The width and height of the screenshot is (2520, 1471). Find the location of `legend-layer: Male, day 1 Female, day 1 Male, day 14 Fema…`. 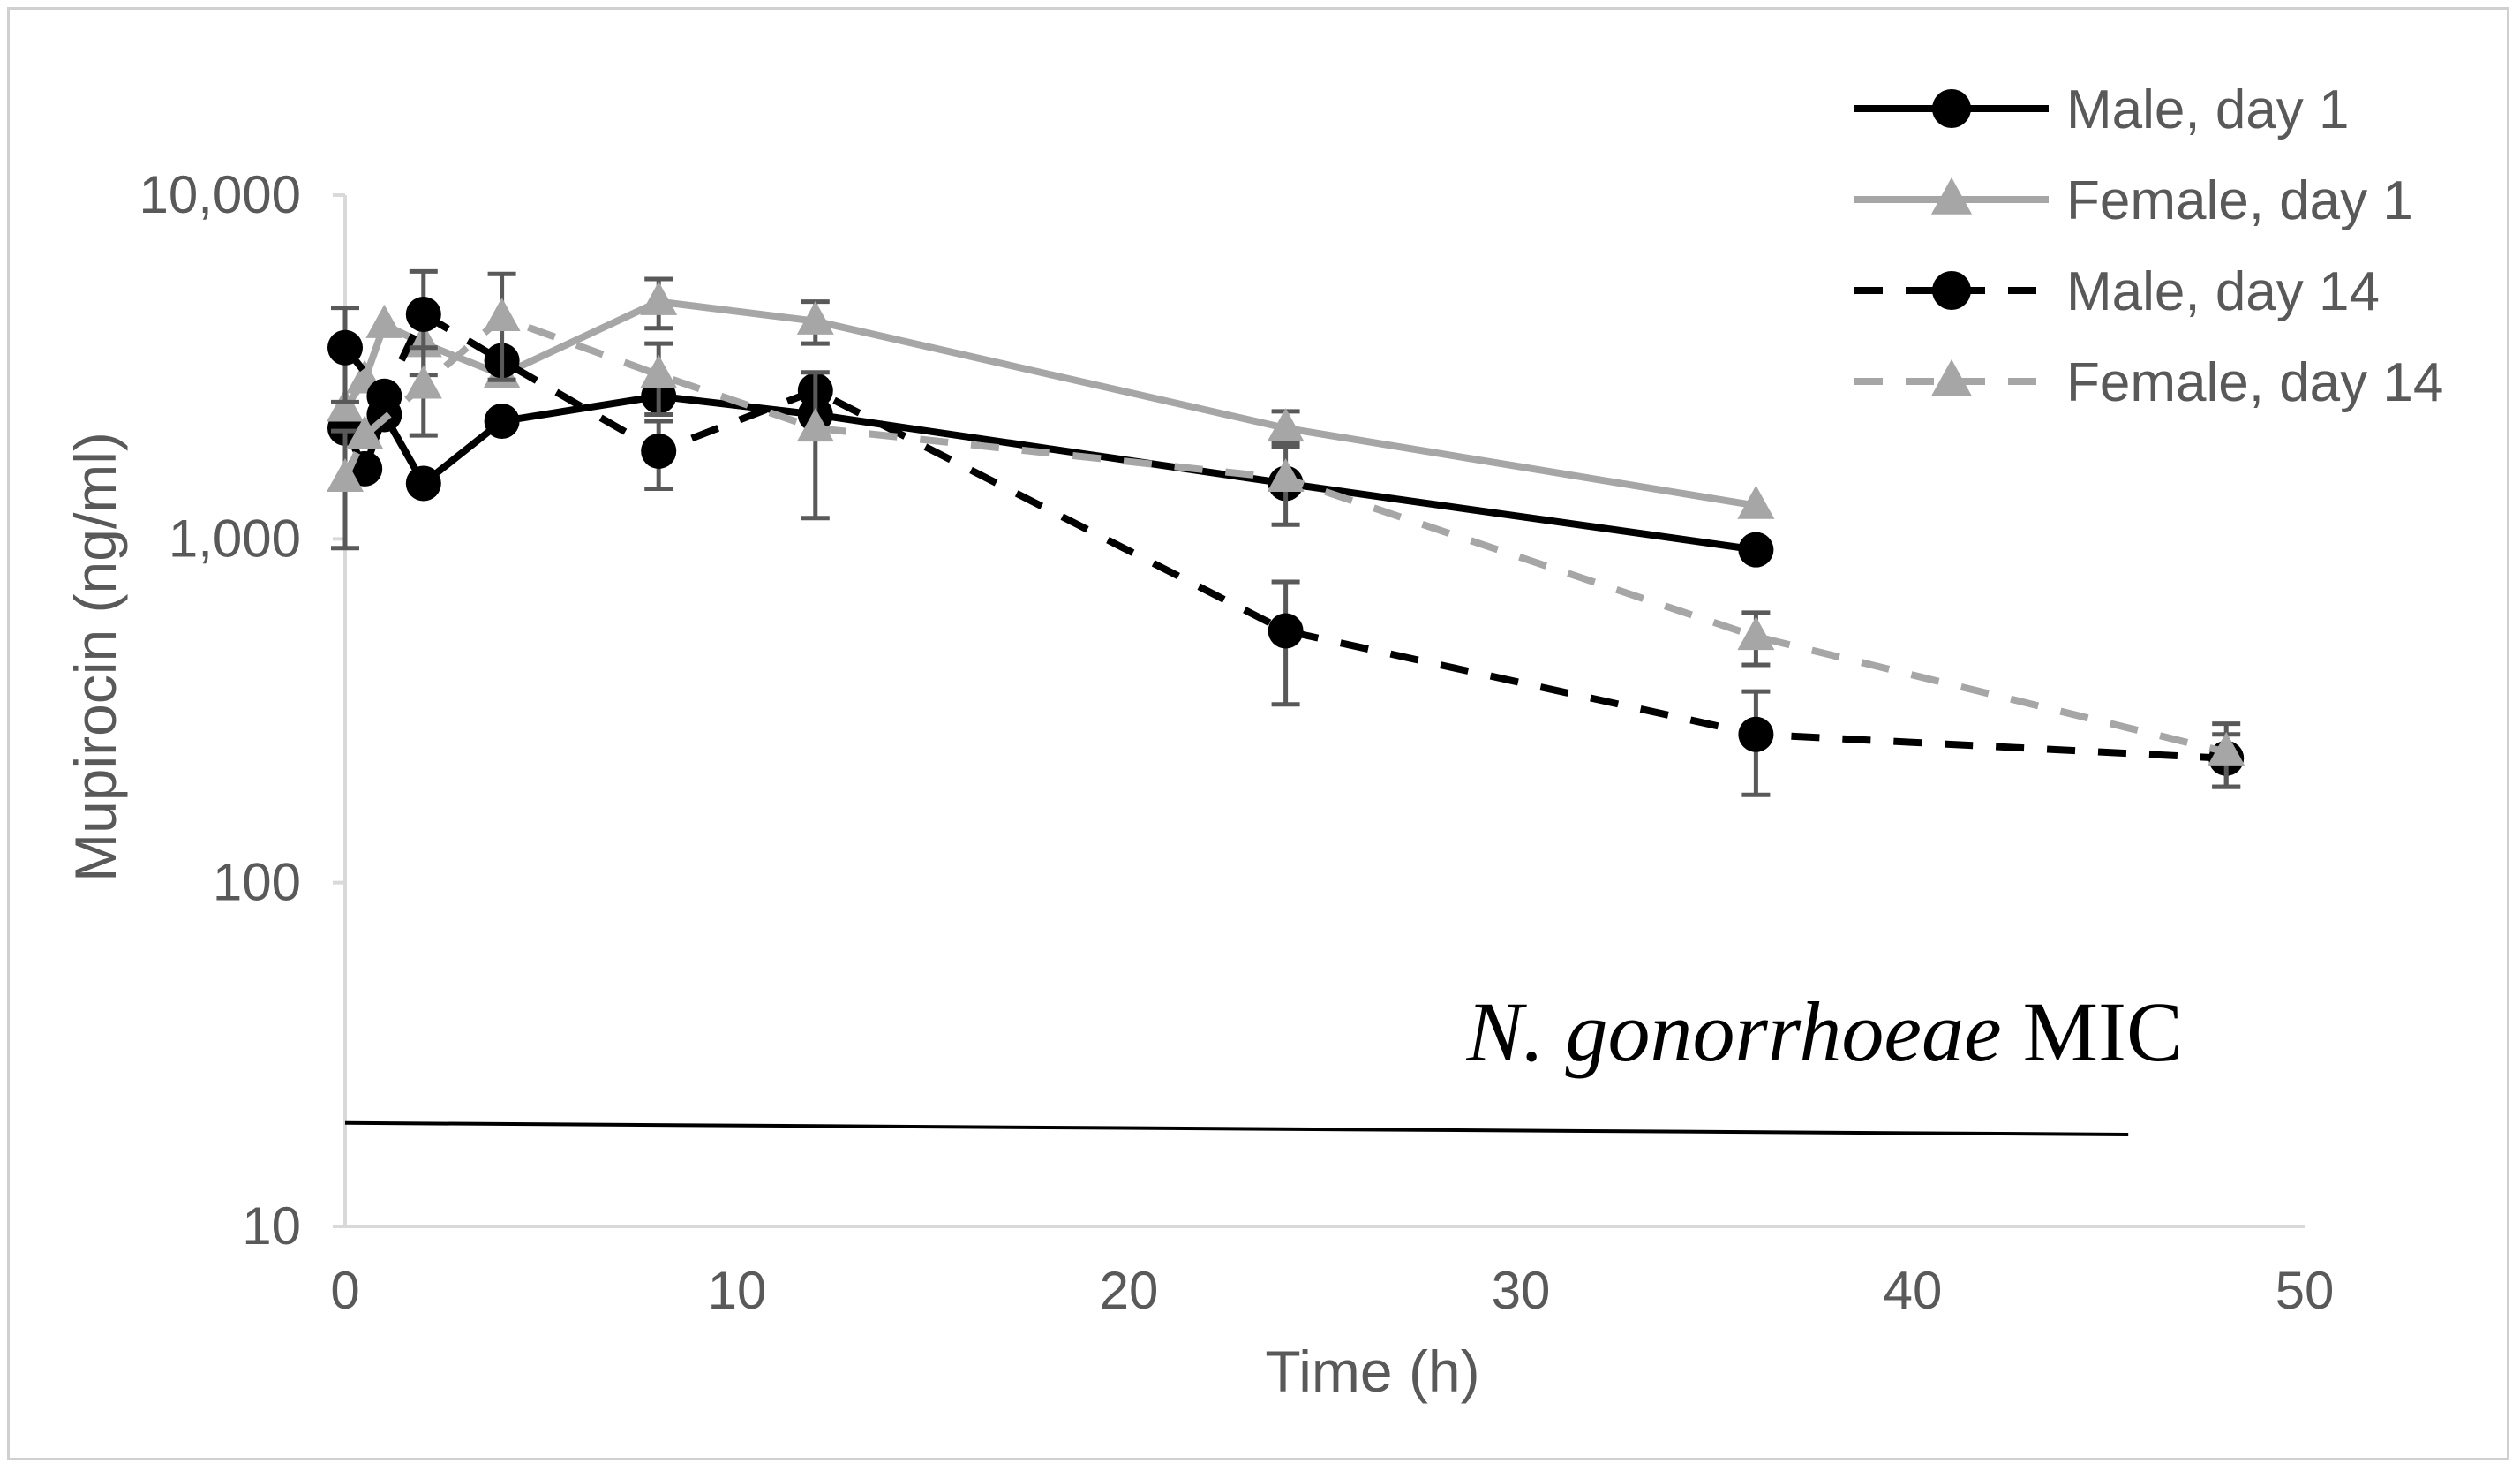

legend-layer: Male, day 1 Female, day 1 Male, day 14 Fema… is located at coordinates (2148, 246).